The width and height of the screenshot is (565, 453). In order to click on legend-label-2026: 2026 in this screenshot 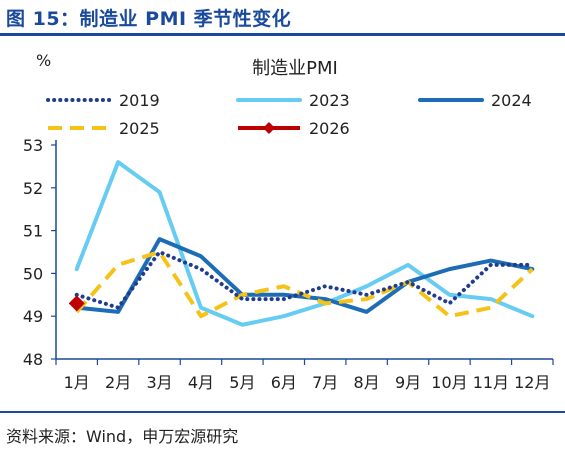, I will do `click(329, 128)`.